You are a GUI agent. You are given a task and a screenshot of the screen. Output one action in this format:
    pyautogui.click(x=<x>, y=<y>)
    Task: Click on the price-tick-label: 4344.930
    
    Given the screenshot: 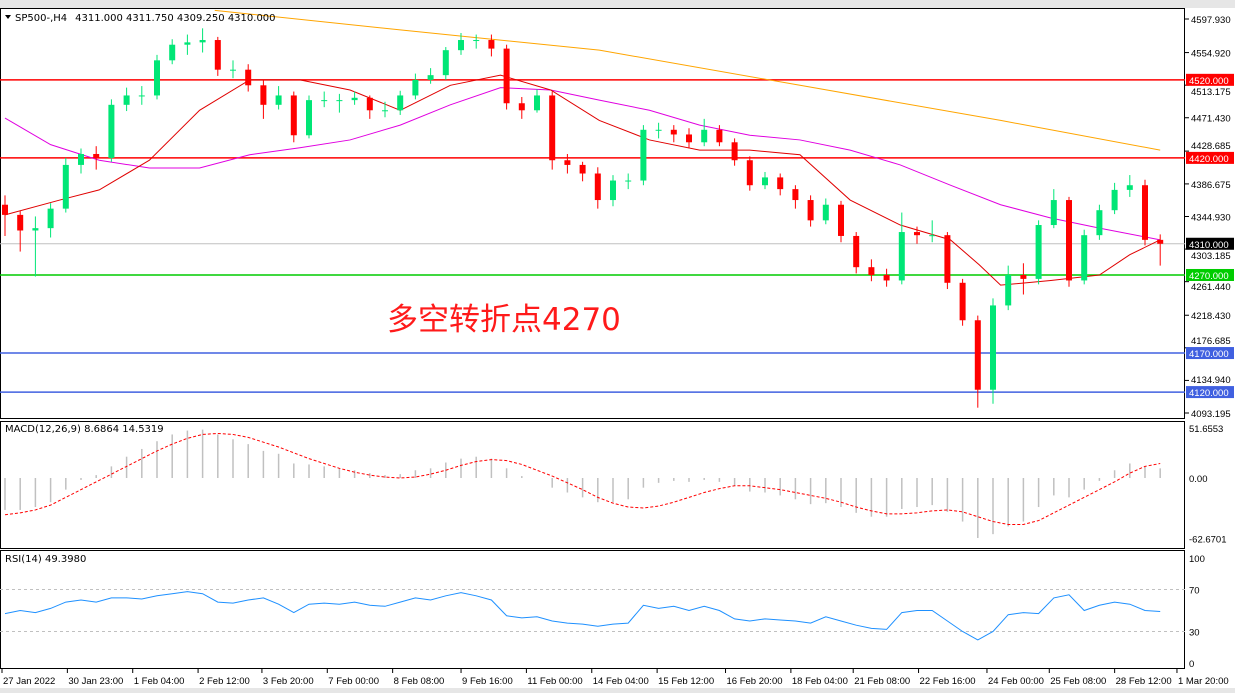 What is the action you would take?
    pyautogui.click(x=1211, y=217)
    